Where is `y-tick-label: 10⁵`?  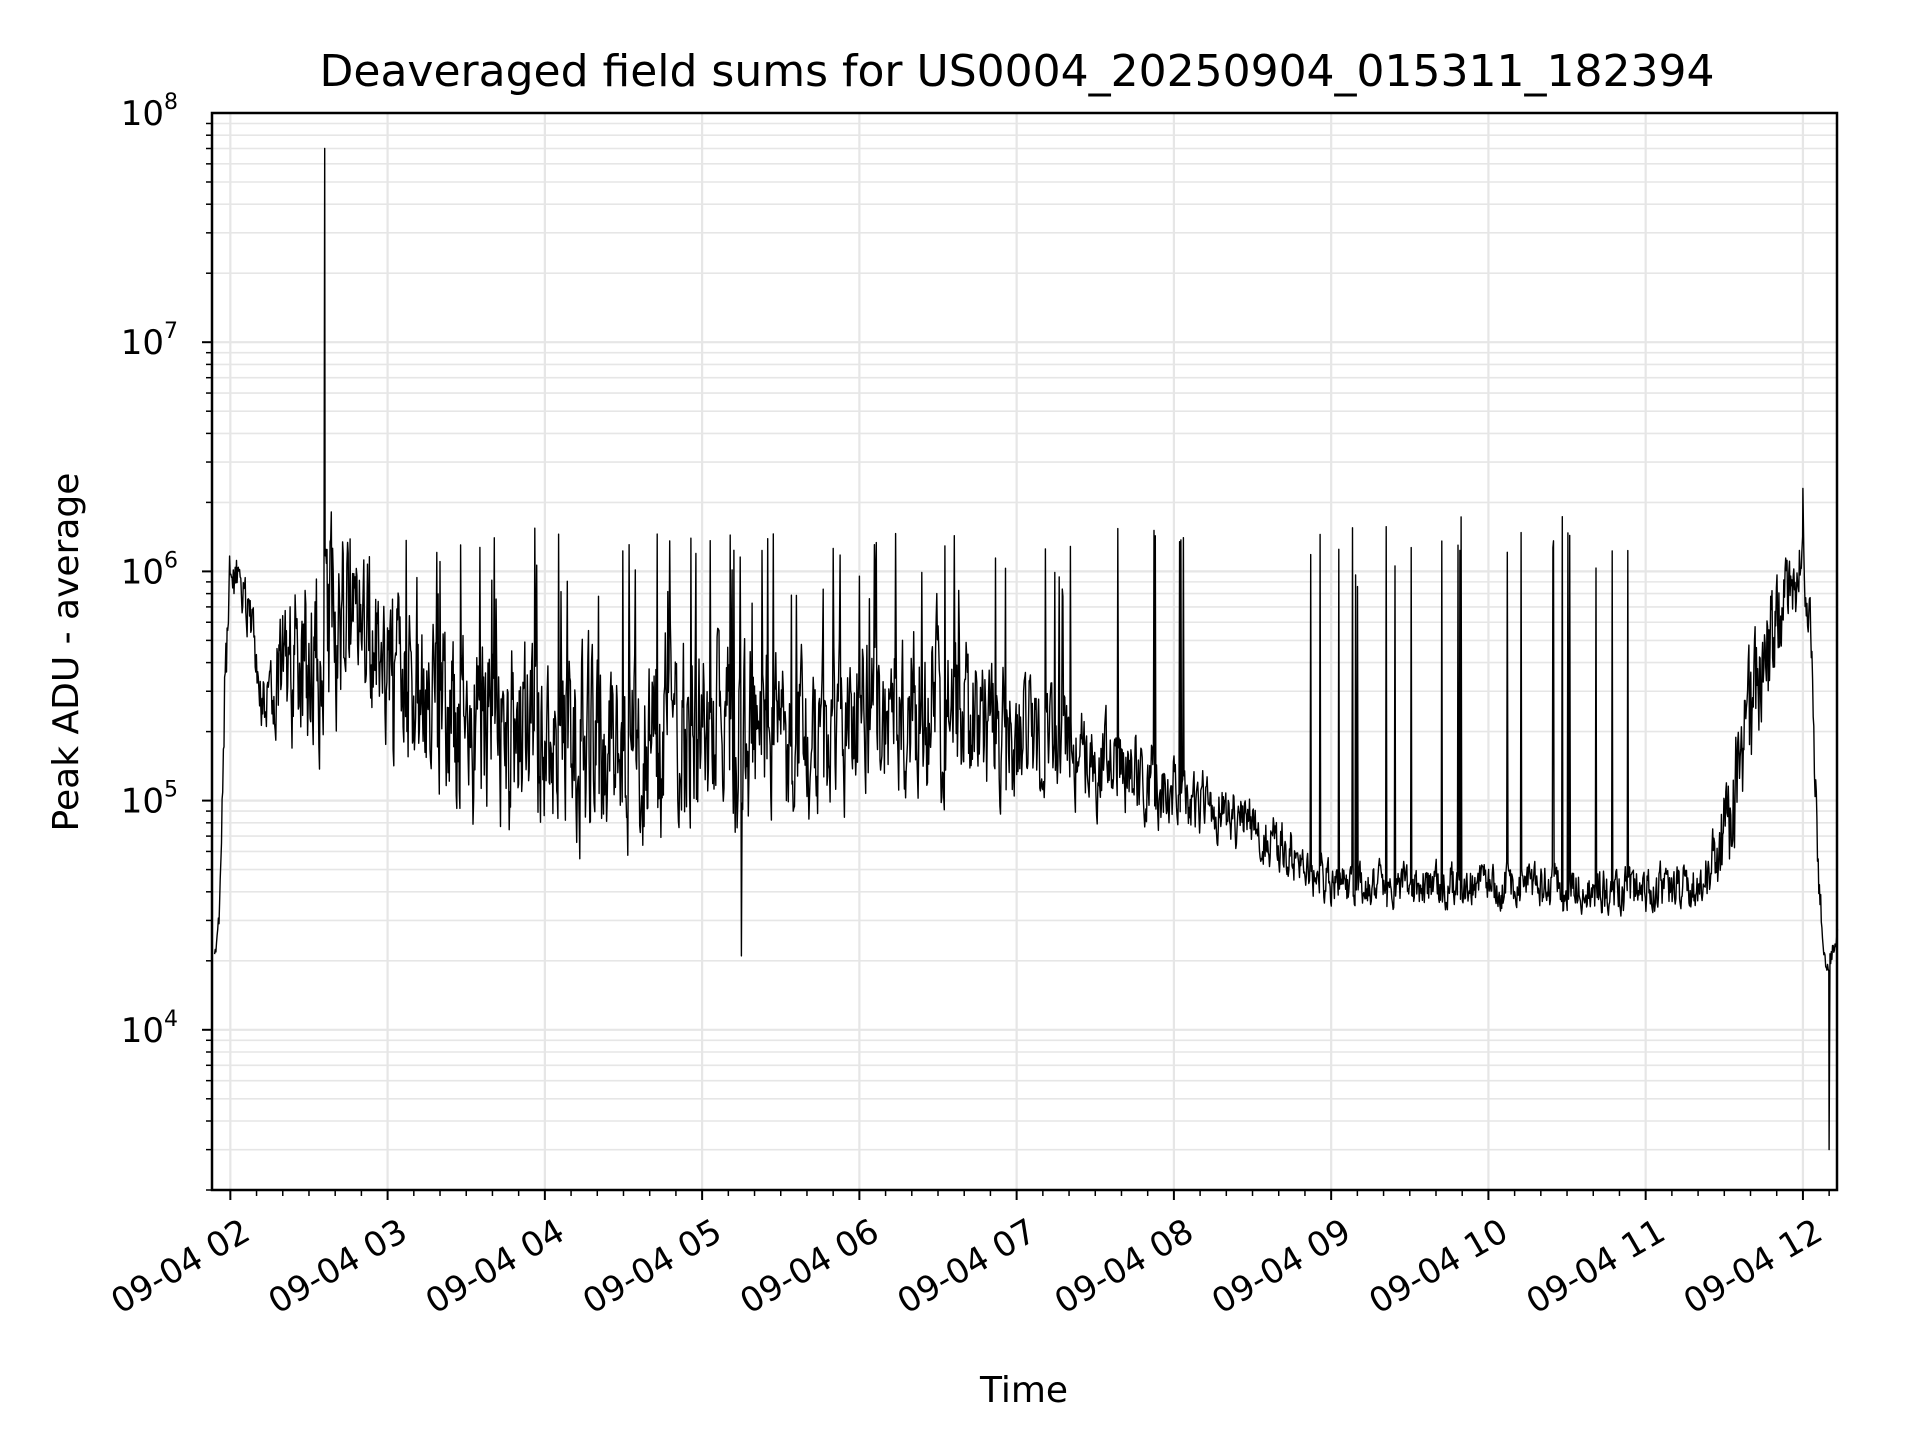 y-tick-label: 10⁵ is located at coordinates (149, 800).